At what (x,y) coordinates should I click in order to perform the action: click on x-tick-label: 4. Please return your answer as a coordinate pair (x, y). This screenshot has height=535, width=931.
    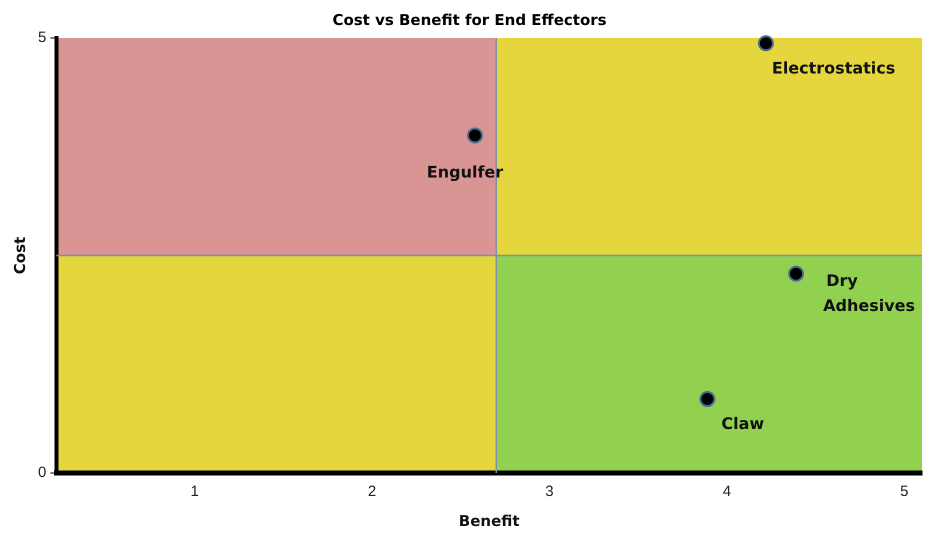
    Looking at the image, I should click on (727, 491).